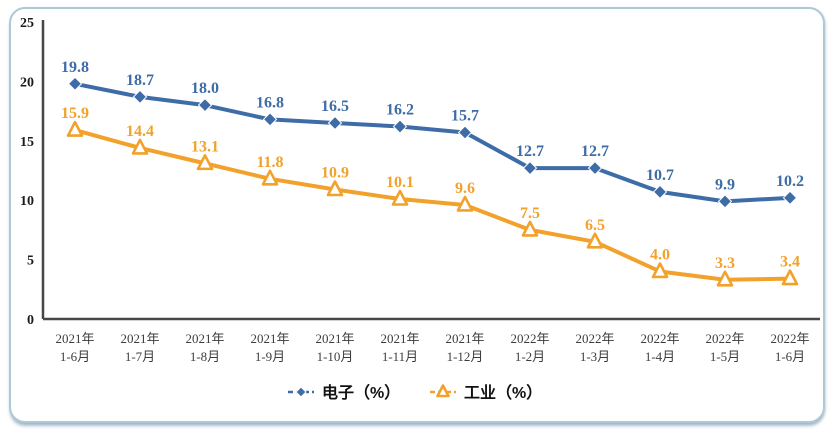 Image resolution: width=835 pixels, height=440 pixels. Describe the element at coordinates (205, 146) in the screenshot. I see `data-label-industry: 13.1` at that location.